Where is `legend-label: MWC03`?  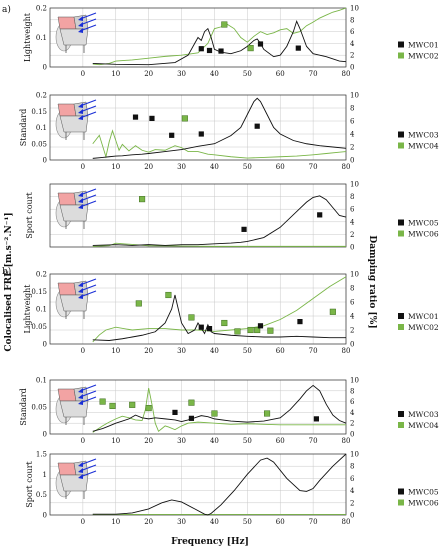
legend-label: MWC03 is located at coordinates (423, 414).